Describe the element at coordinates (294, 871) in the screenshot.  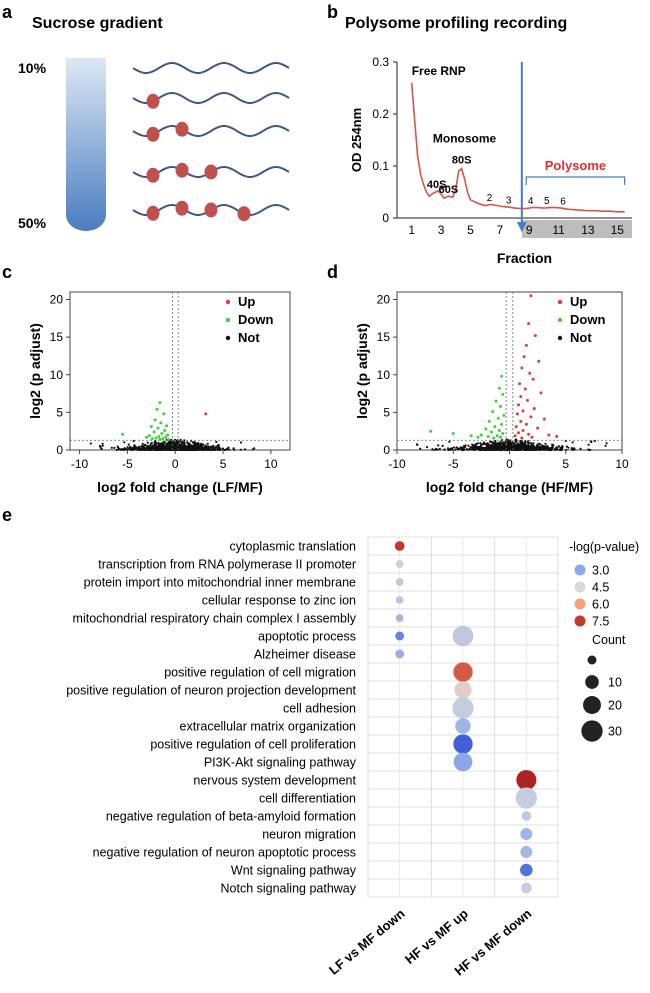
I see `term-label: Wnt signaling pathway` at that location.